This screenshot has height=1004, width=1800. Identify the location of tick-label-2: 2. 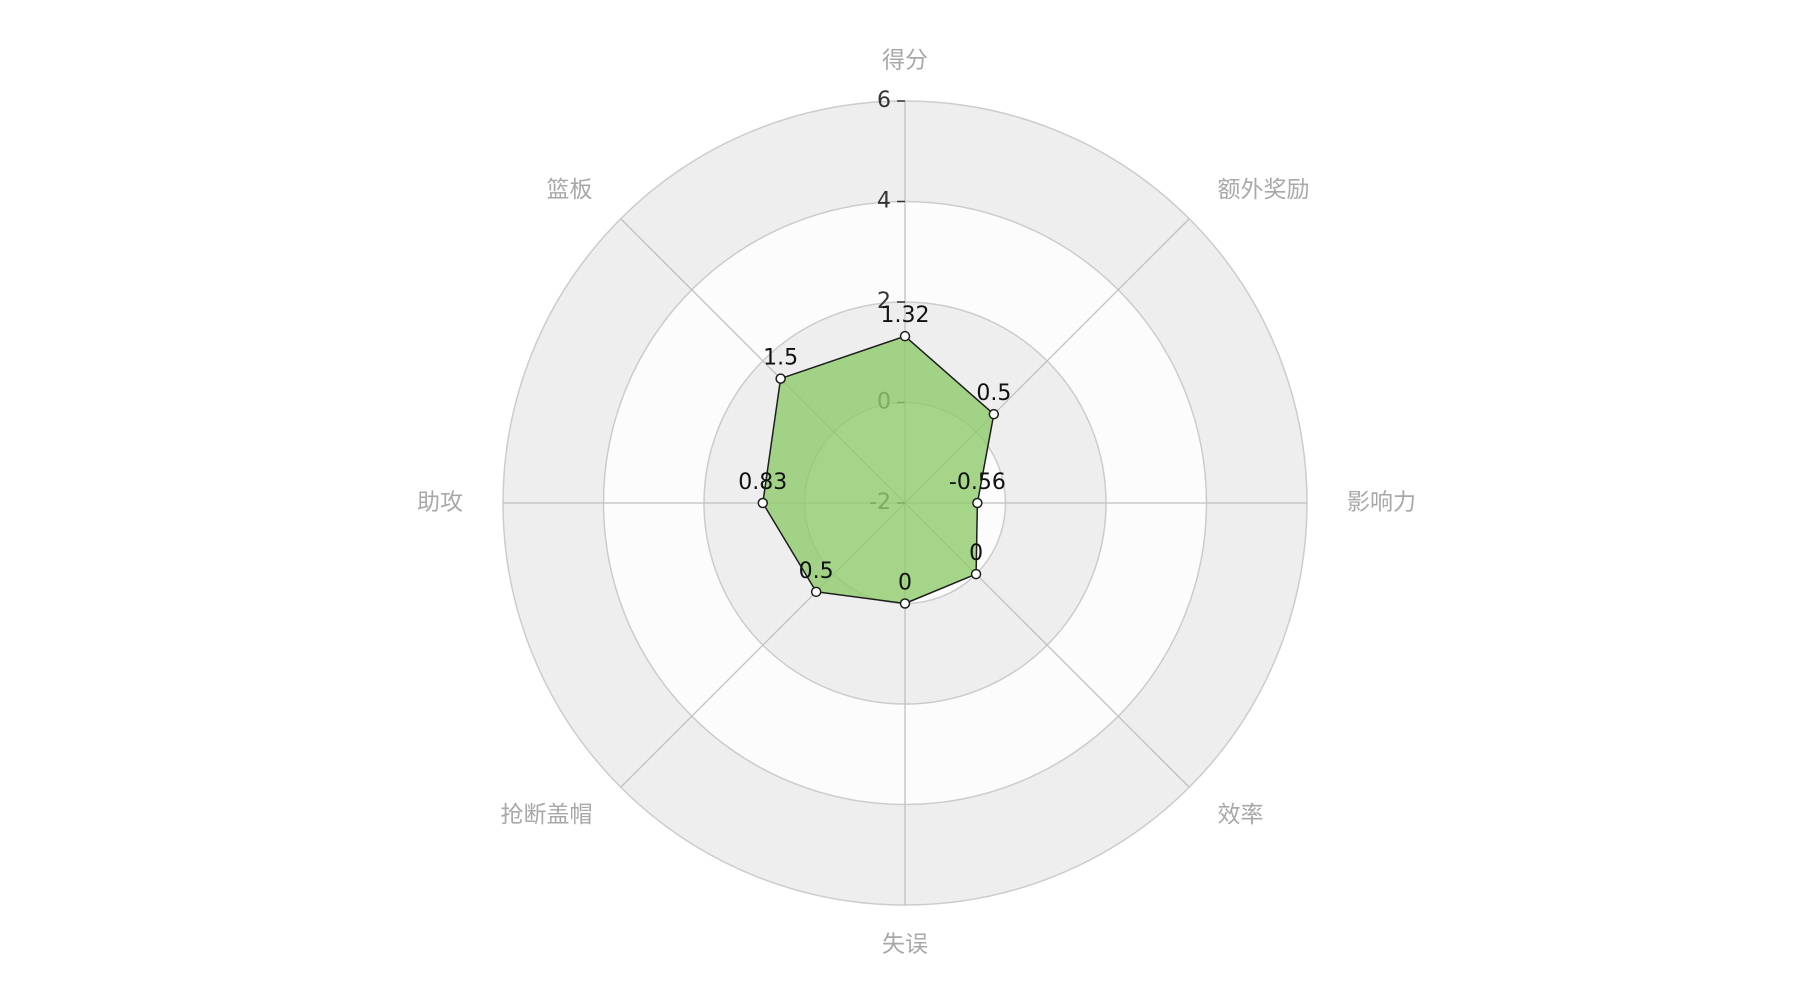
(884, 301).